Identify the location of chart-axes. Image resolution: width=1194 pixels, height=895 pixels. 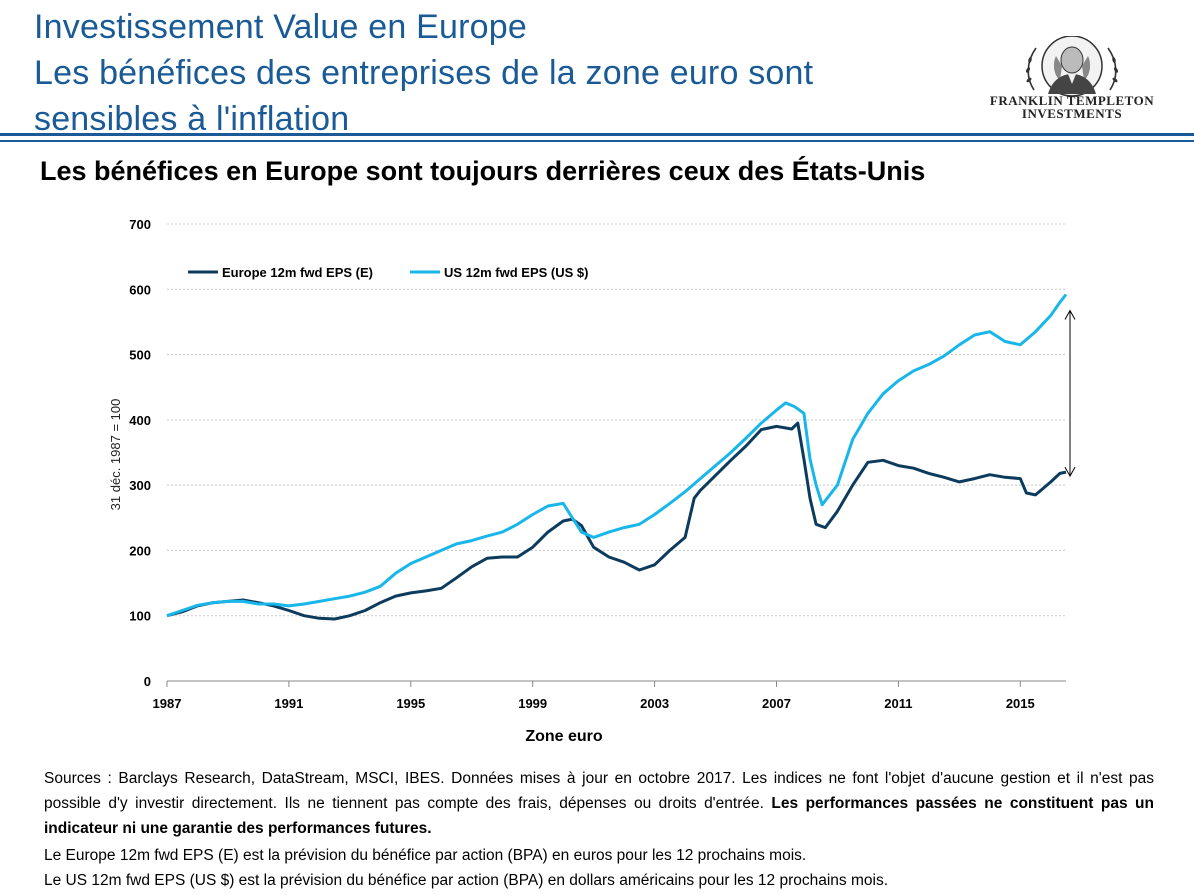
(616, 683).